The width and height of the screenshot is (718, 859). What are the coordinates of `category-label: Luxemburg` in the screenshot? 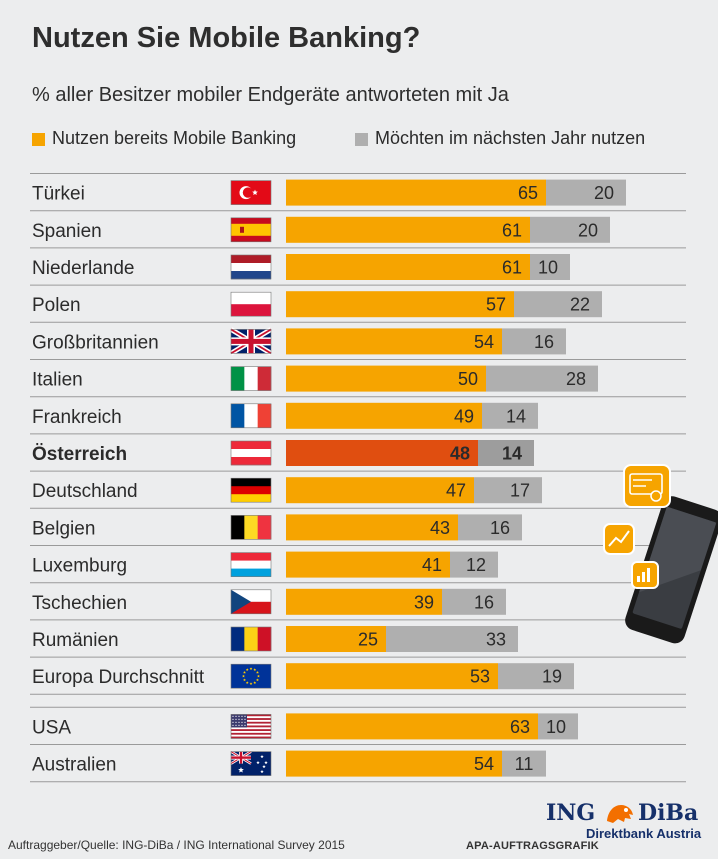 It's located at (79, 566).